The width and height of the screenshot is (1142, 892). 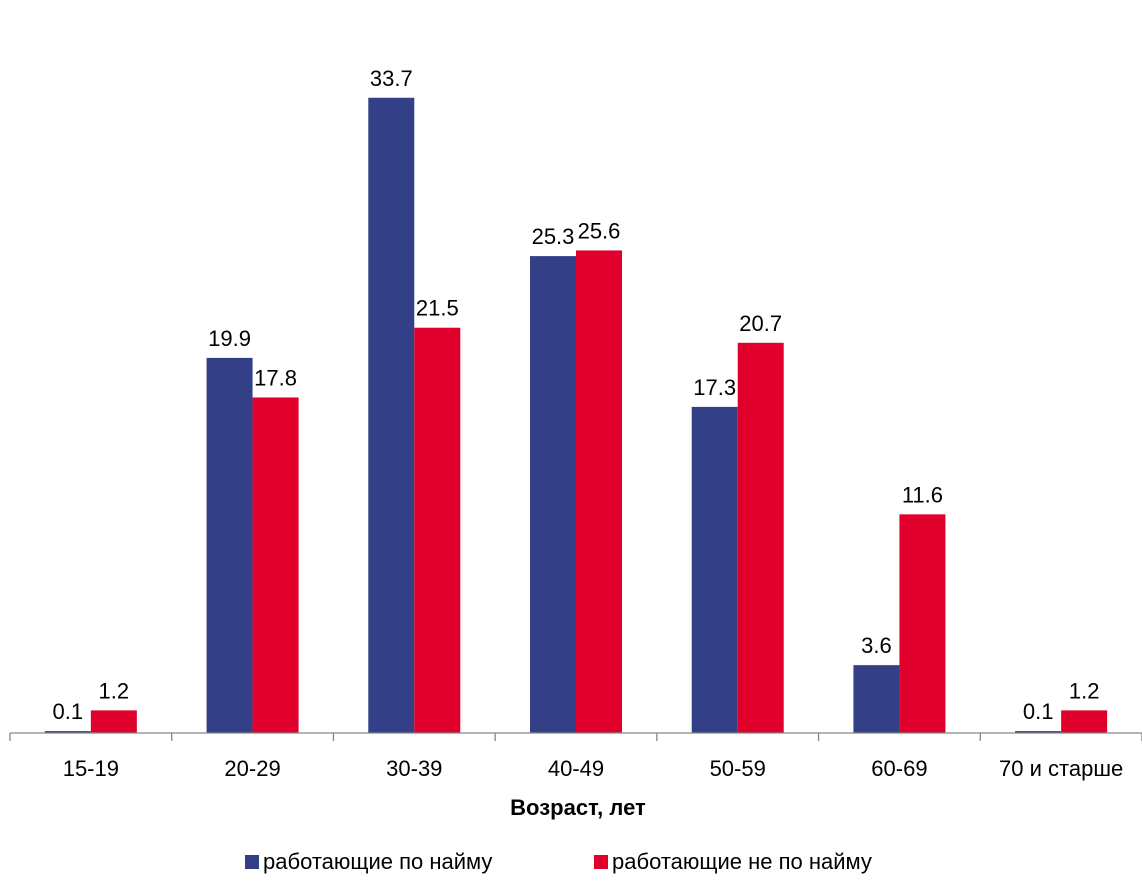 What do you see at coordinates (760, 323) in the screenshot?
I see `data-label: 20.7` at bounding box center [760, 323].